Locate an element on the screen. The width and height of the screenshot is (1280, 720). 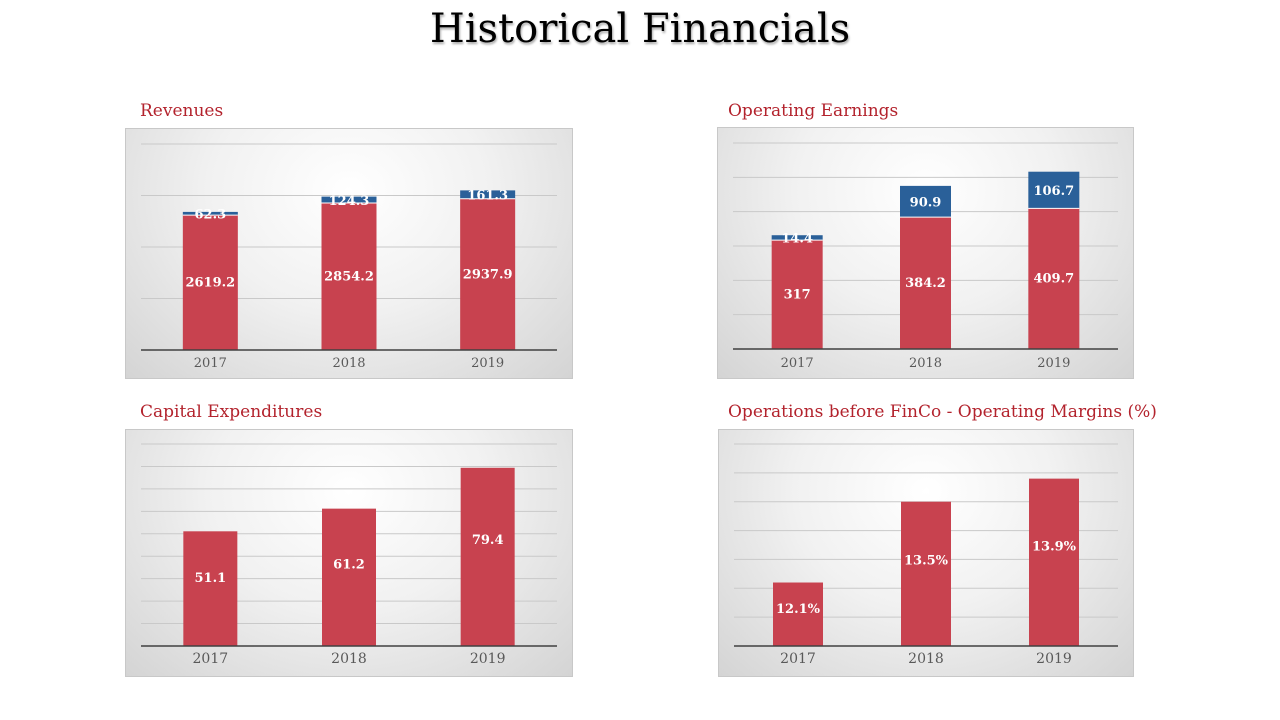
chart-title-capital-expenditures: Capital Expenditures is located at coordinates (231, 412).